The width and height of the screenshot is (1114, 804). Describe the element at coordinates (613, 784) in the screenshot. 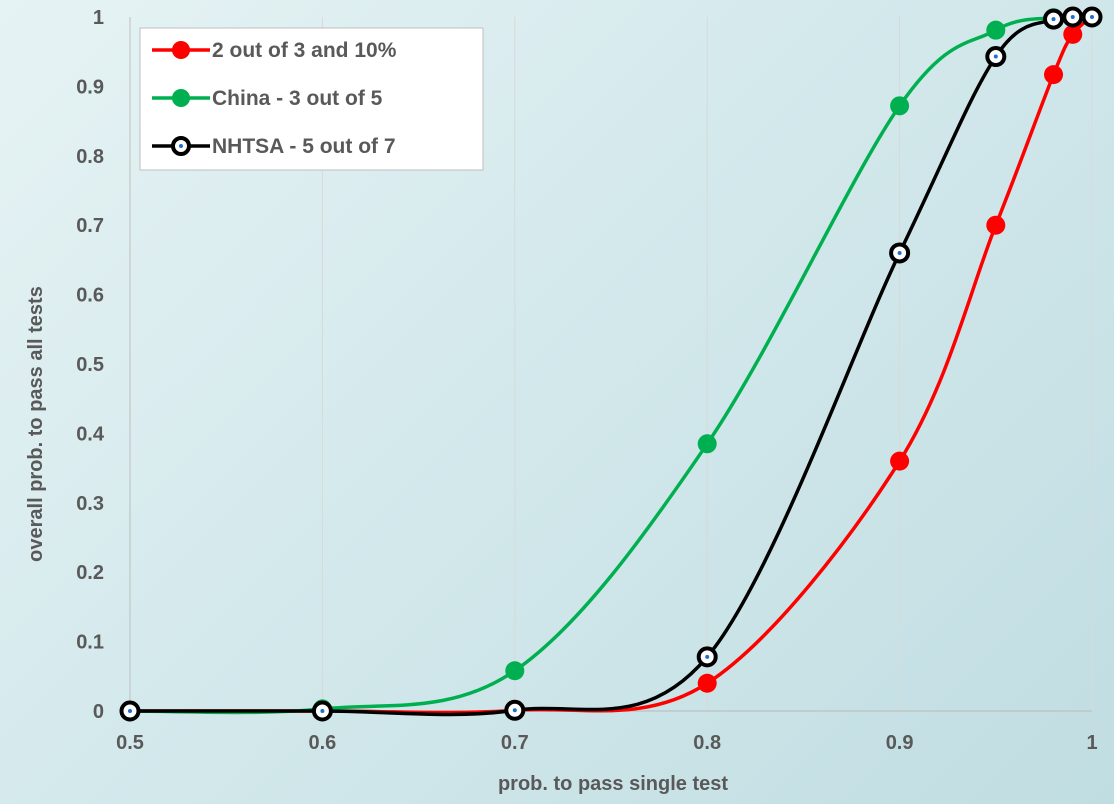

I see `x-axis-title: prob. to pass single test` at that location.